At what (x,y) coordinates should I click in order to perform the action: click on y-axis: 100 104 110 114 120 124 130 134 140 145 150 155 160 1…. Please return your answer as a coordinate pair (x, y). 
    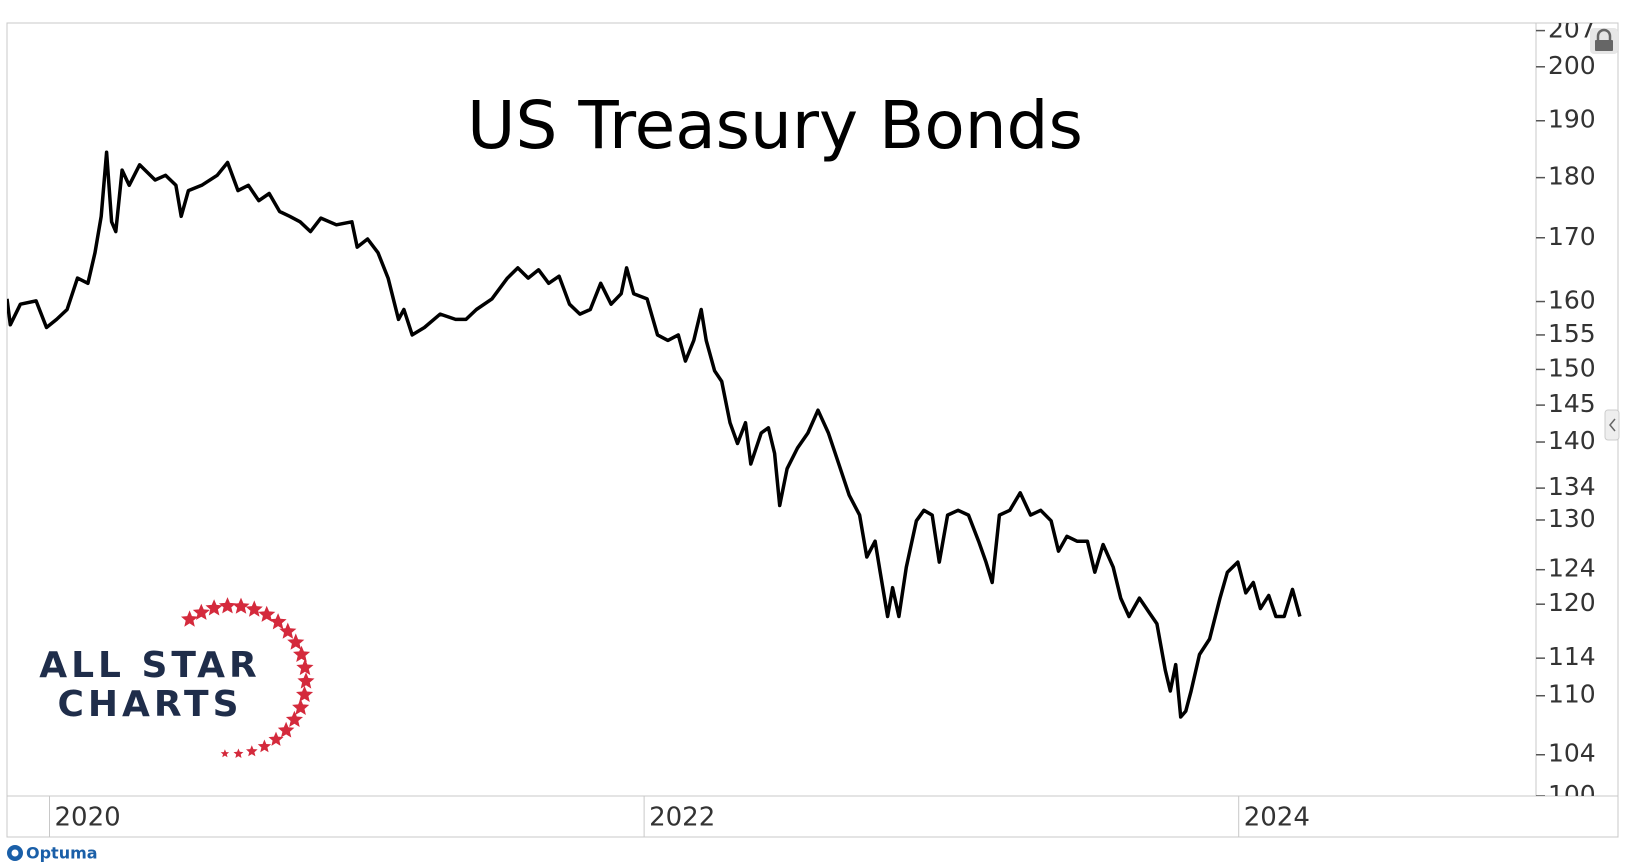
    Looking at the image, I should click on (1566, 412).